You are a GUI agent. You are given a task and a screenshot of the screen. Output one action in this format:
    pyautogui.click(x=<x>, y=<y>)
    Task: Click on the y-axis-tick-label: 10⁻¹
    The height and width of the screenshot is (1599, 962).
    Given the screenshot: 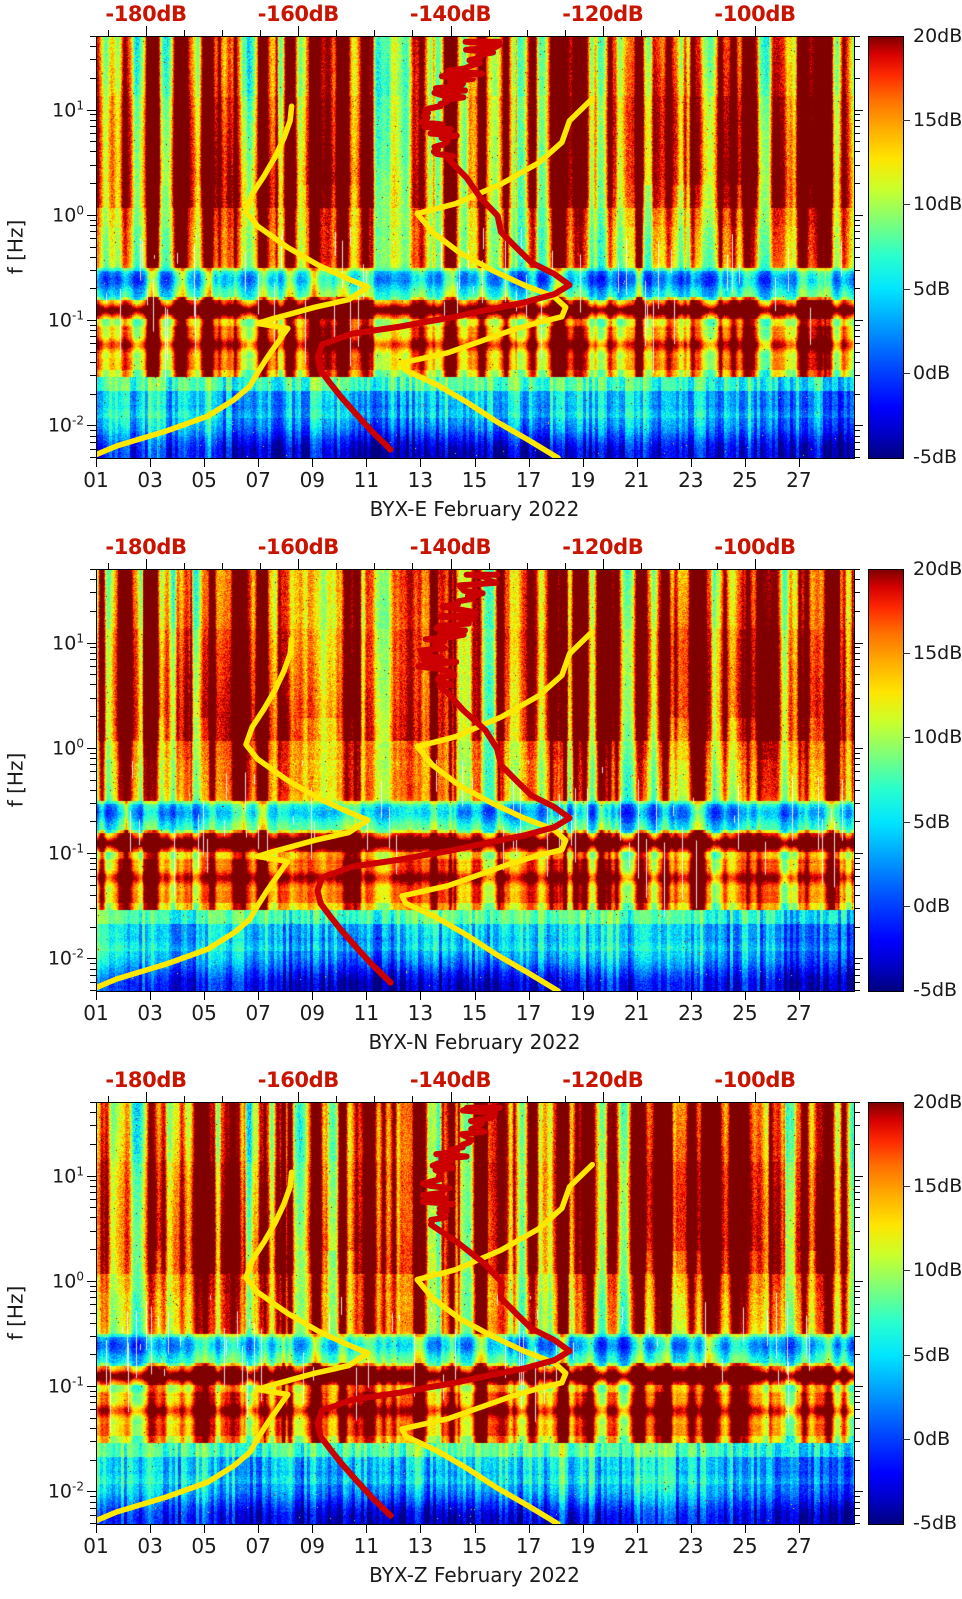 What is the action you would take?
    pyautogui.click(x=66, y=1385)
    